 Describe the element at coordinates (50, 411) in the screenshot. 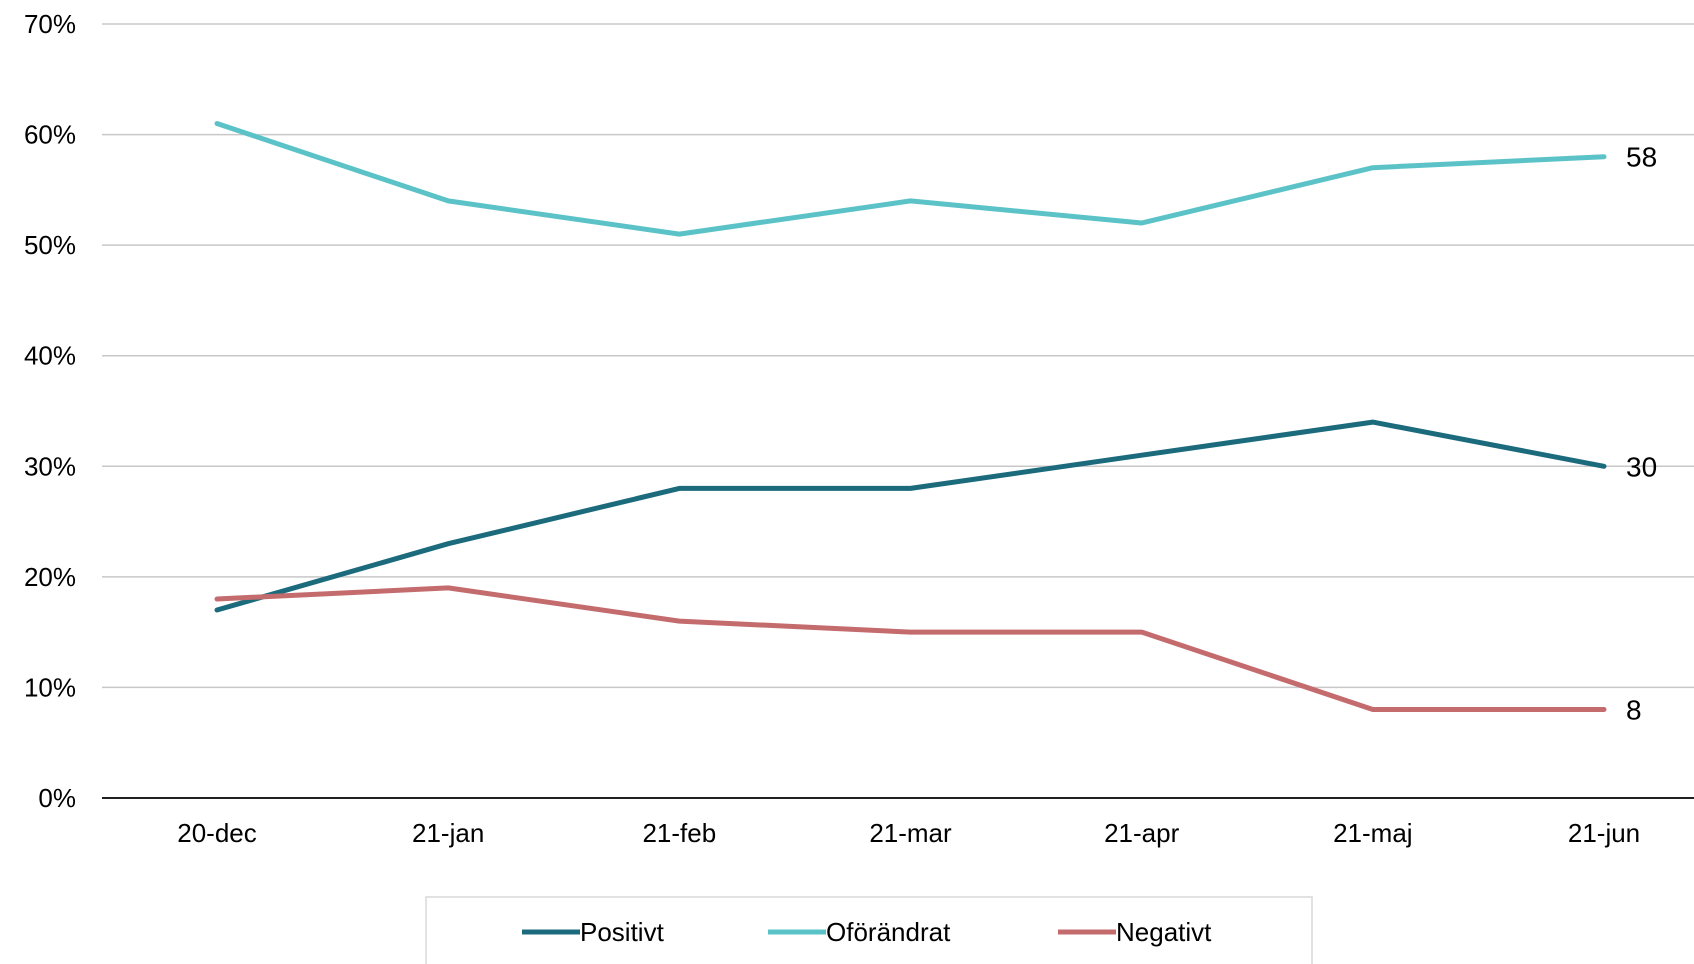

I see `y-axis-tick-labels: 0% 10% 20% 30% 40% 50% 60% 70%` at that location.